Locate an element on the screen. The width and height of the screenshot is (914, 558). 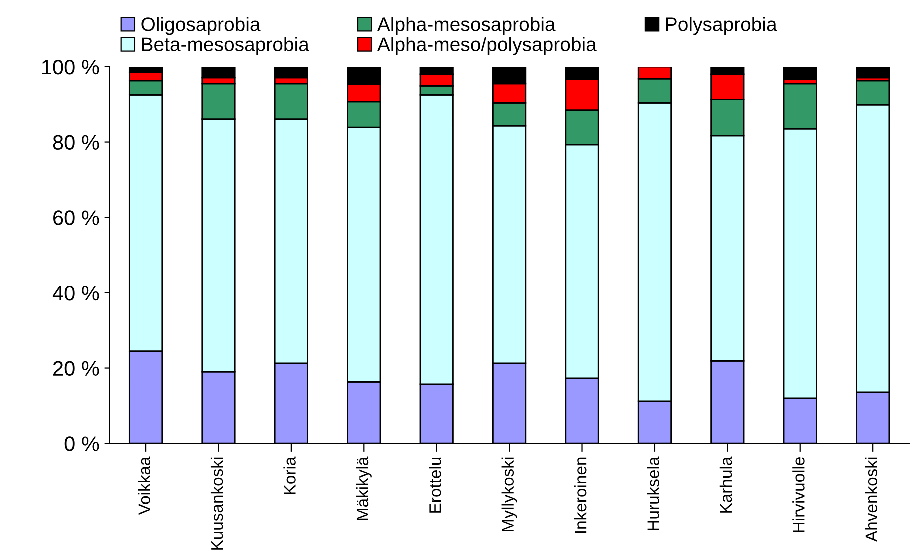
y-tick-label: 100 % is located at coordinates (71, 67).